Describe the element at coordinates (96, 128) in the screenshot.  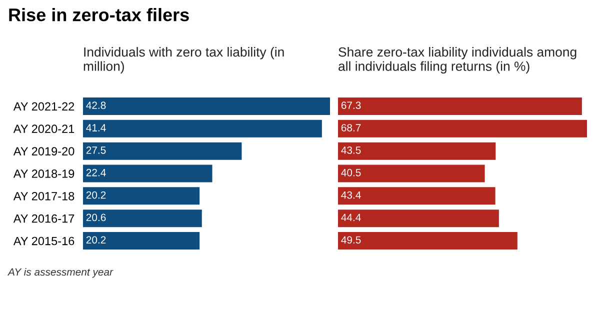
I see `data-label: 41.4` at that location.